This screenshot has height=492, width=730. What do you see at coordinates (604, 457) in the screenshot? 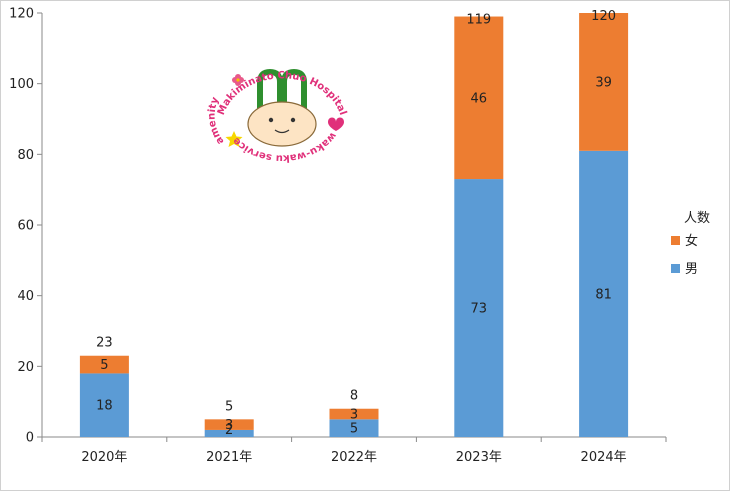
I see `x-tick-label: 2024年` at bounding box center [604, 457].